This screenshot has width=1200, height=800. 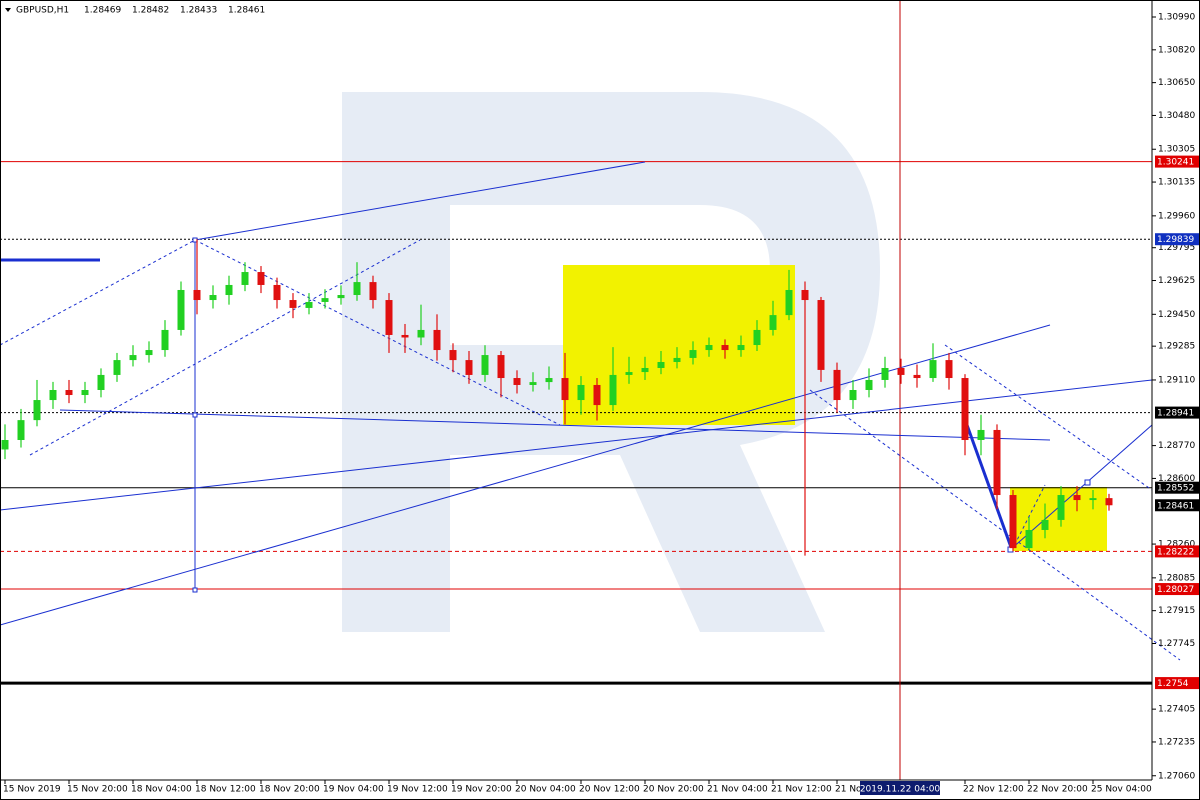 I want to click on y-tick-label: 1.30990, so click(x=1176, y=17).